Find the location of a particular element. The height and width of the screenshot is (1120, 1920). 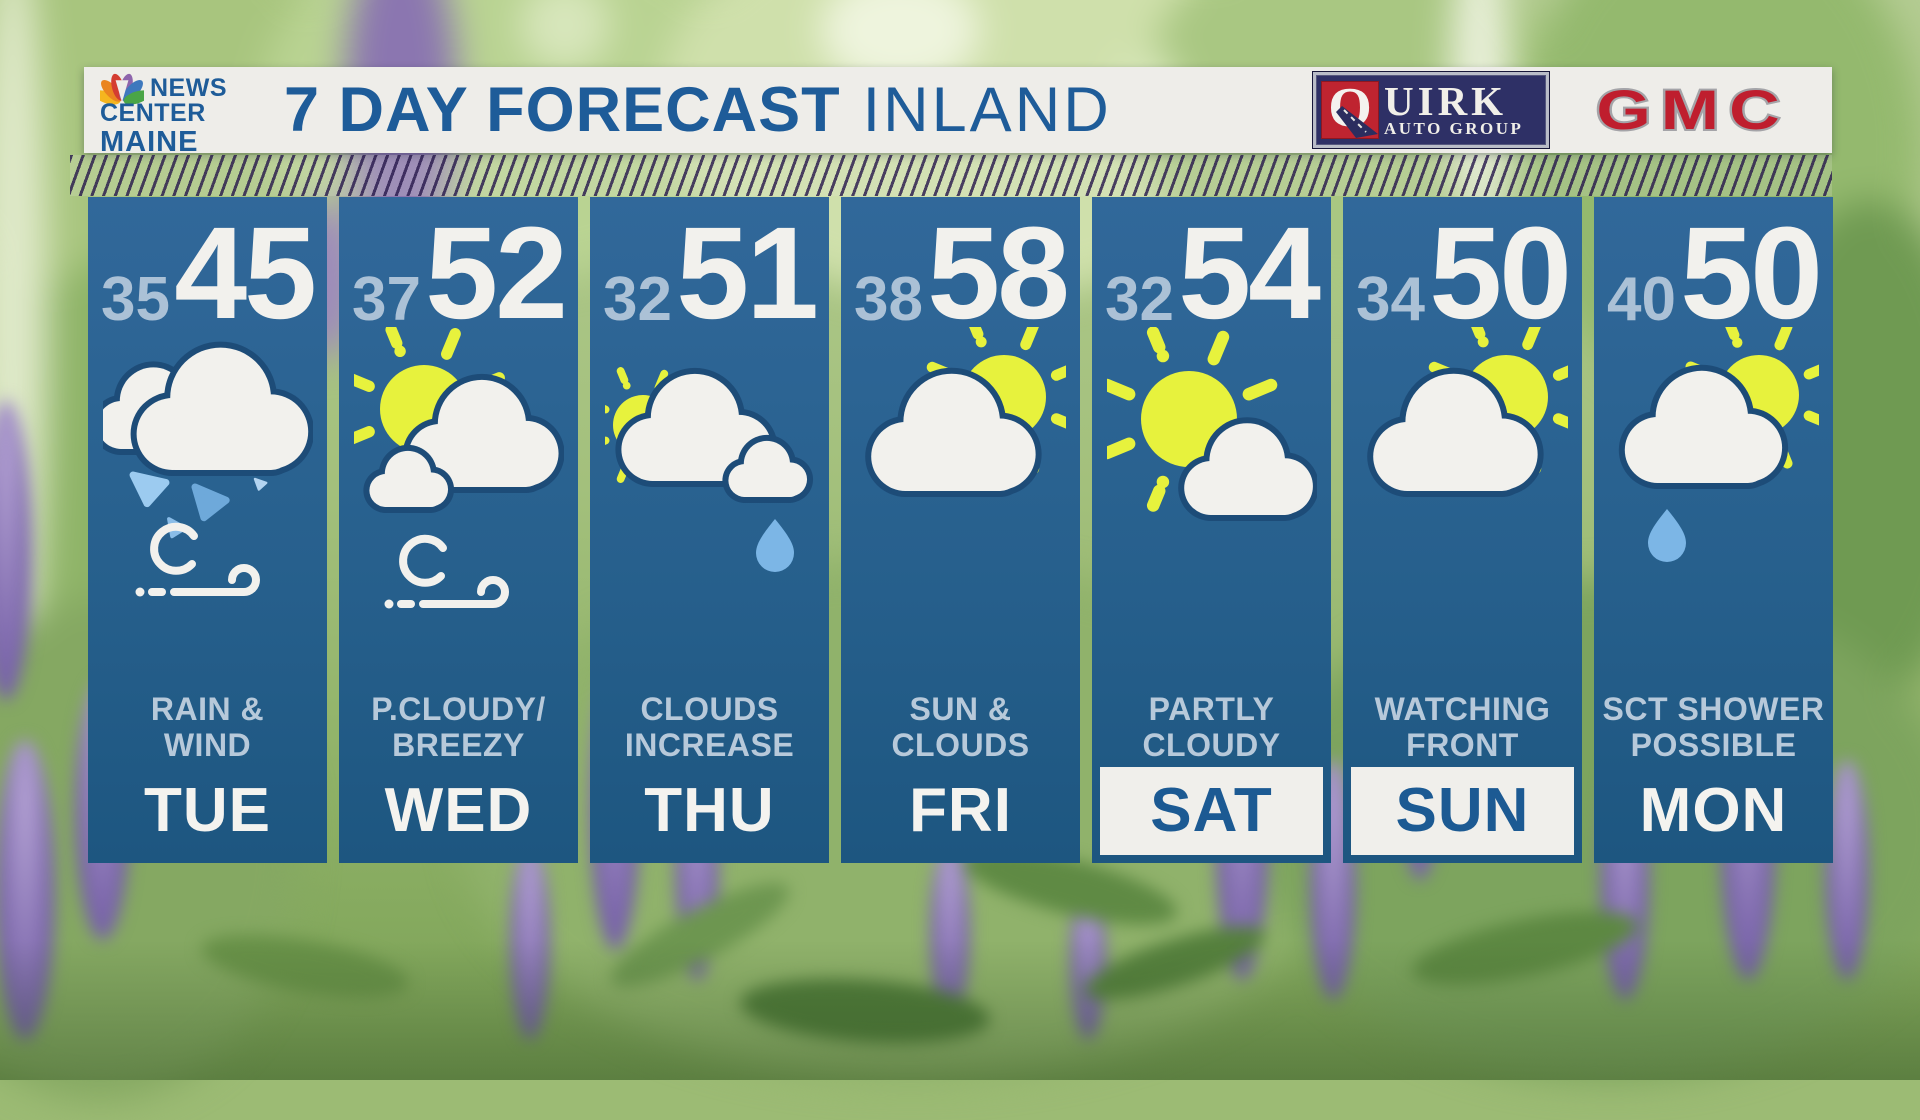

condition-line1: SCT SHOWER is located at coordinates (1713, 709).